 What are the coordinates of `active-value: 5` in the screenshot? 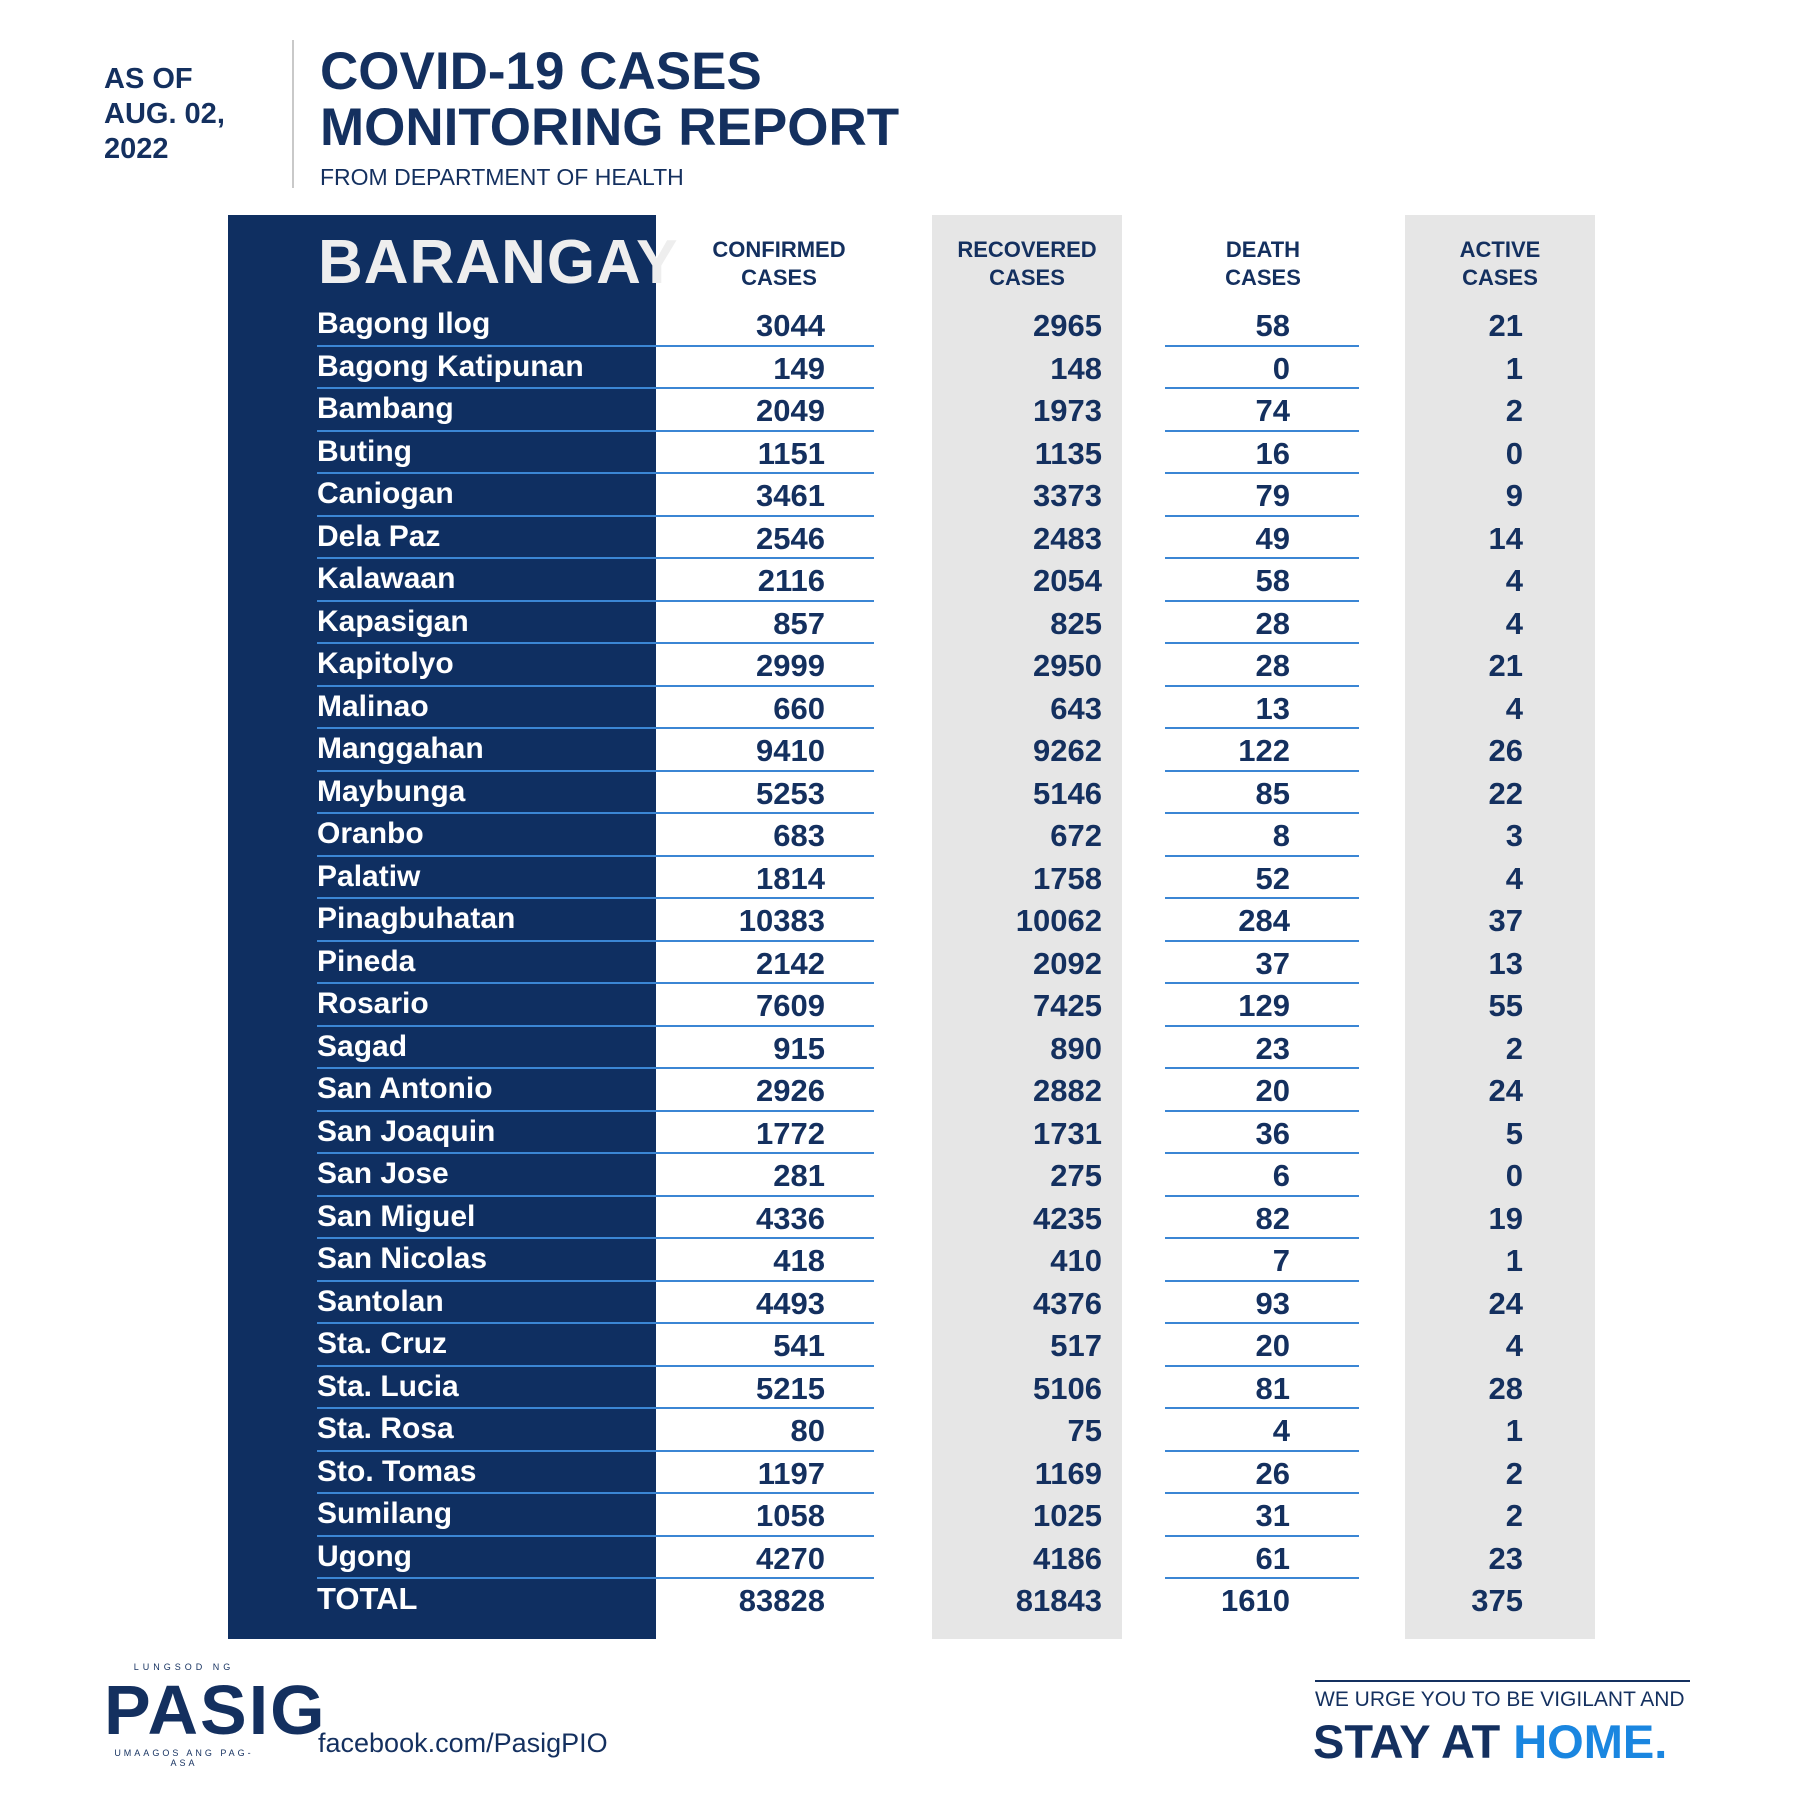 It's located at (1514, 1133).